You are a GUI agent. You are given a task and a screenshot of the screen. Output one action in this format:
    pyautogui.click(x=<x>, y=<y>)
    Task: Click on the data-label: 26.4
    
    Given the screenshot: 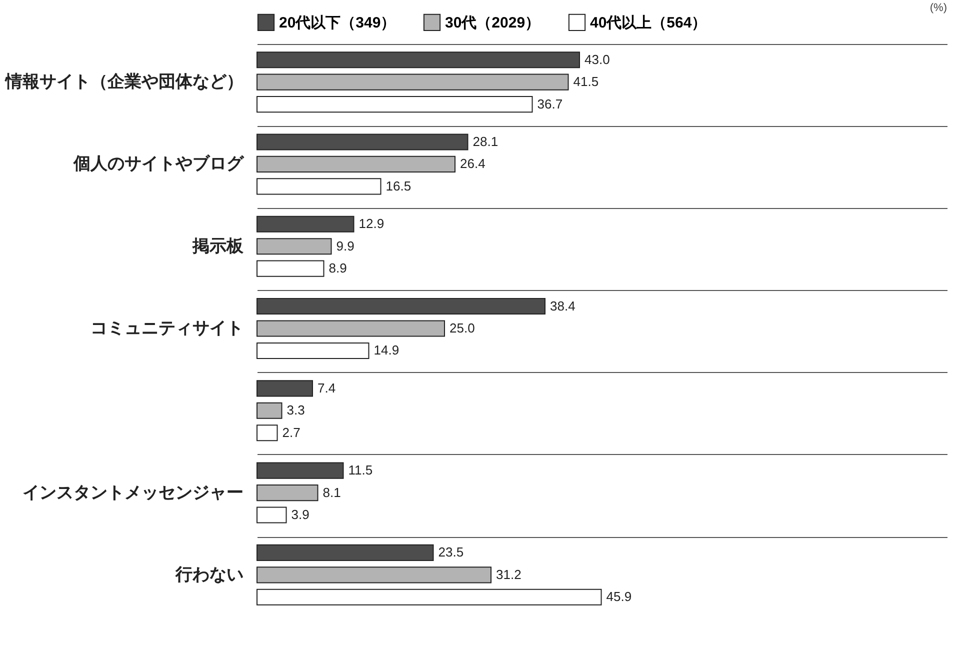 What is the action you would take?
    pyautogui.click(x=473, y=164)
    